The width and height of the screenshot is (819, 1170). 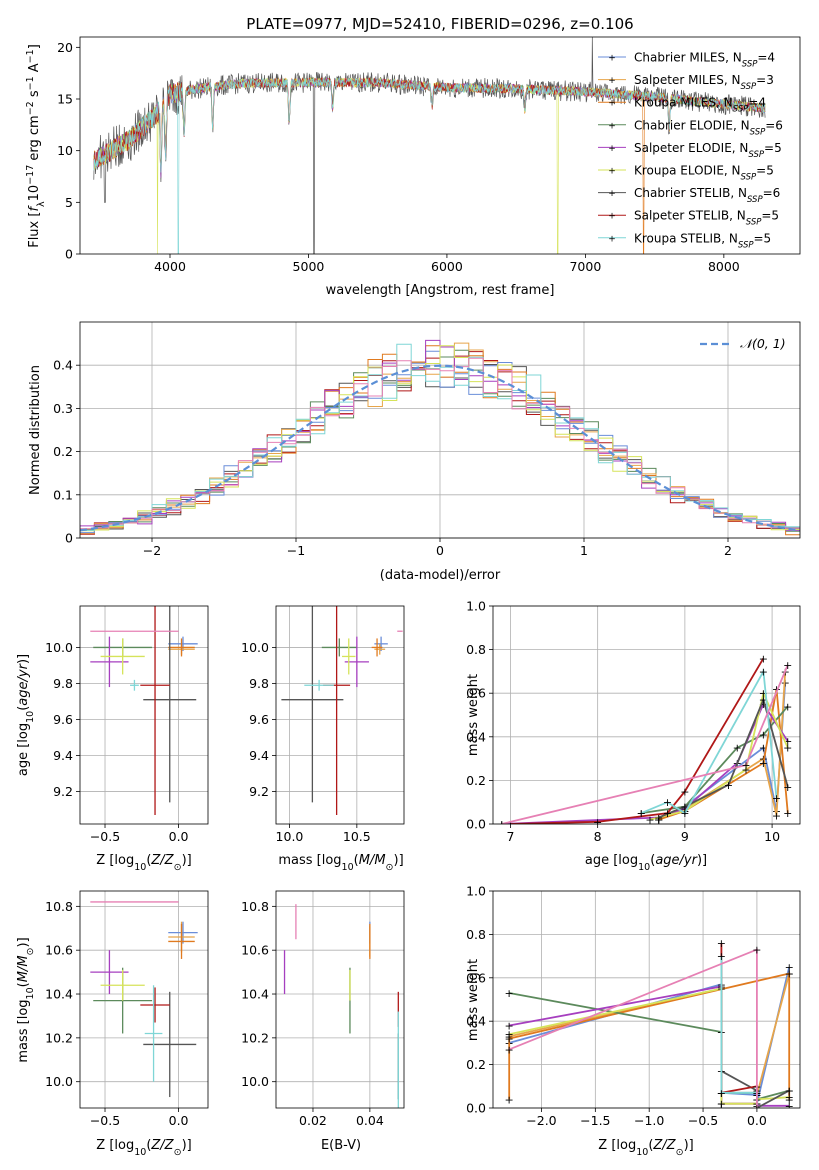 I want to click on z-age-ytick-label: 9.4, so click(x=63, y=755).